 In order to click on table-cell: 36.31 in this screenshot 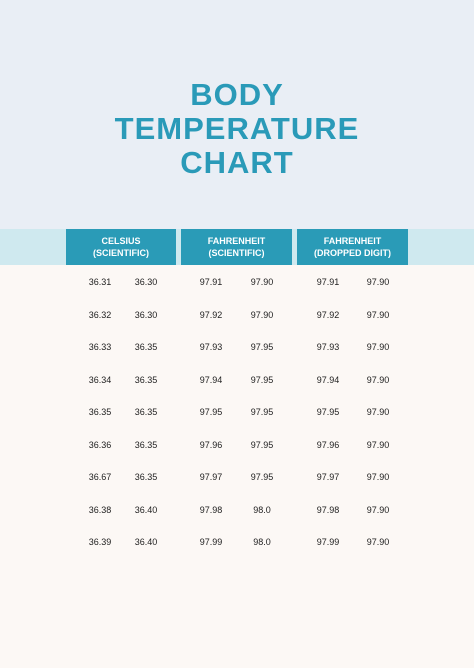, I will do `click(100, 282)`.